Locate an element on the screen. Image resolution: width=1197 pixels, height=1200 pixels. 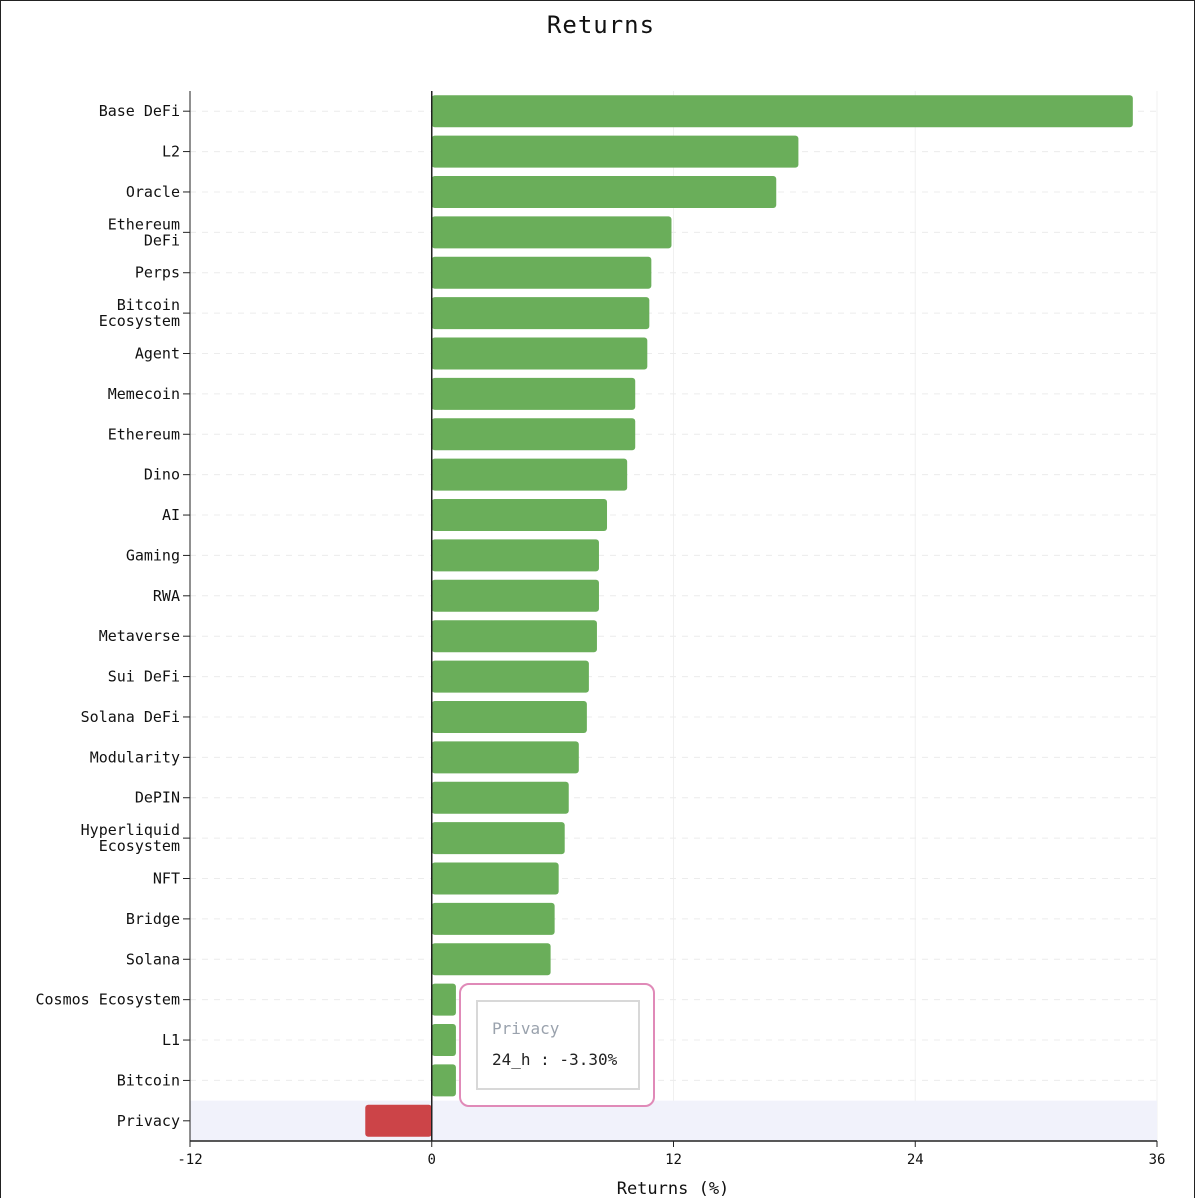
bar-cosmos-ecosystem is located at coordinates (443, 999).